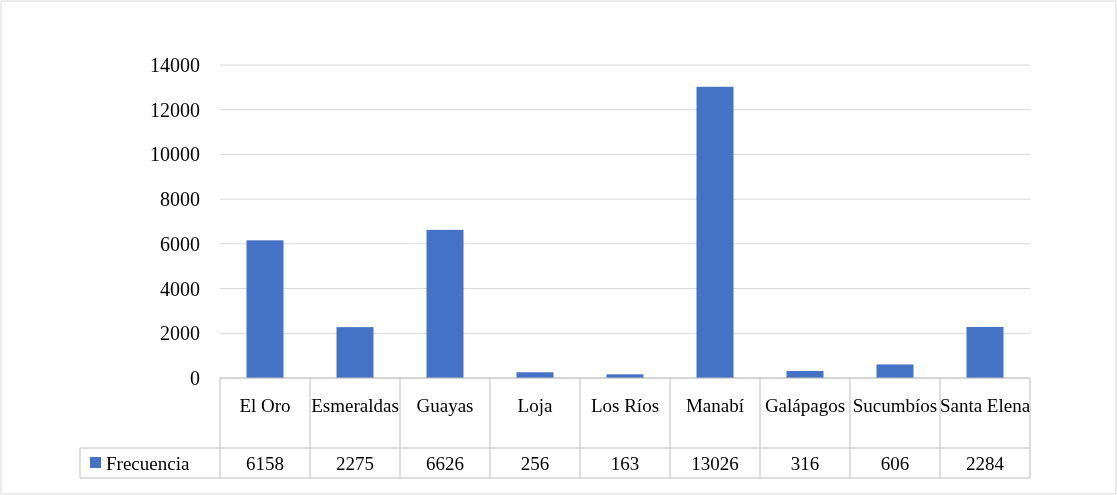 The width and height of the screenshot is (1117, 495). What do you see at coordinates (445, 405) in the screenshot?
I see `x-tick-label: Guayas` at bounding box center [445, 405].